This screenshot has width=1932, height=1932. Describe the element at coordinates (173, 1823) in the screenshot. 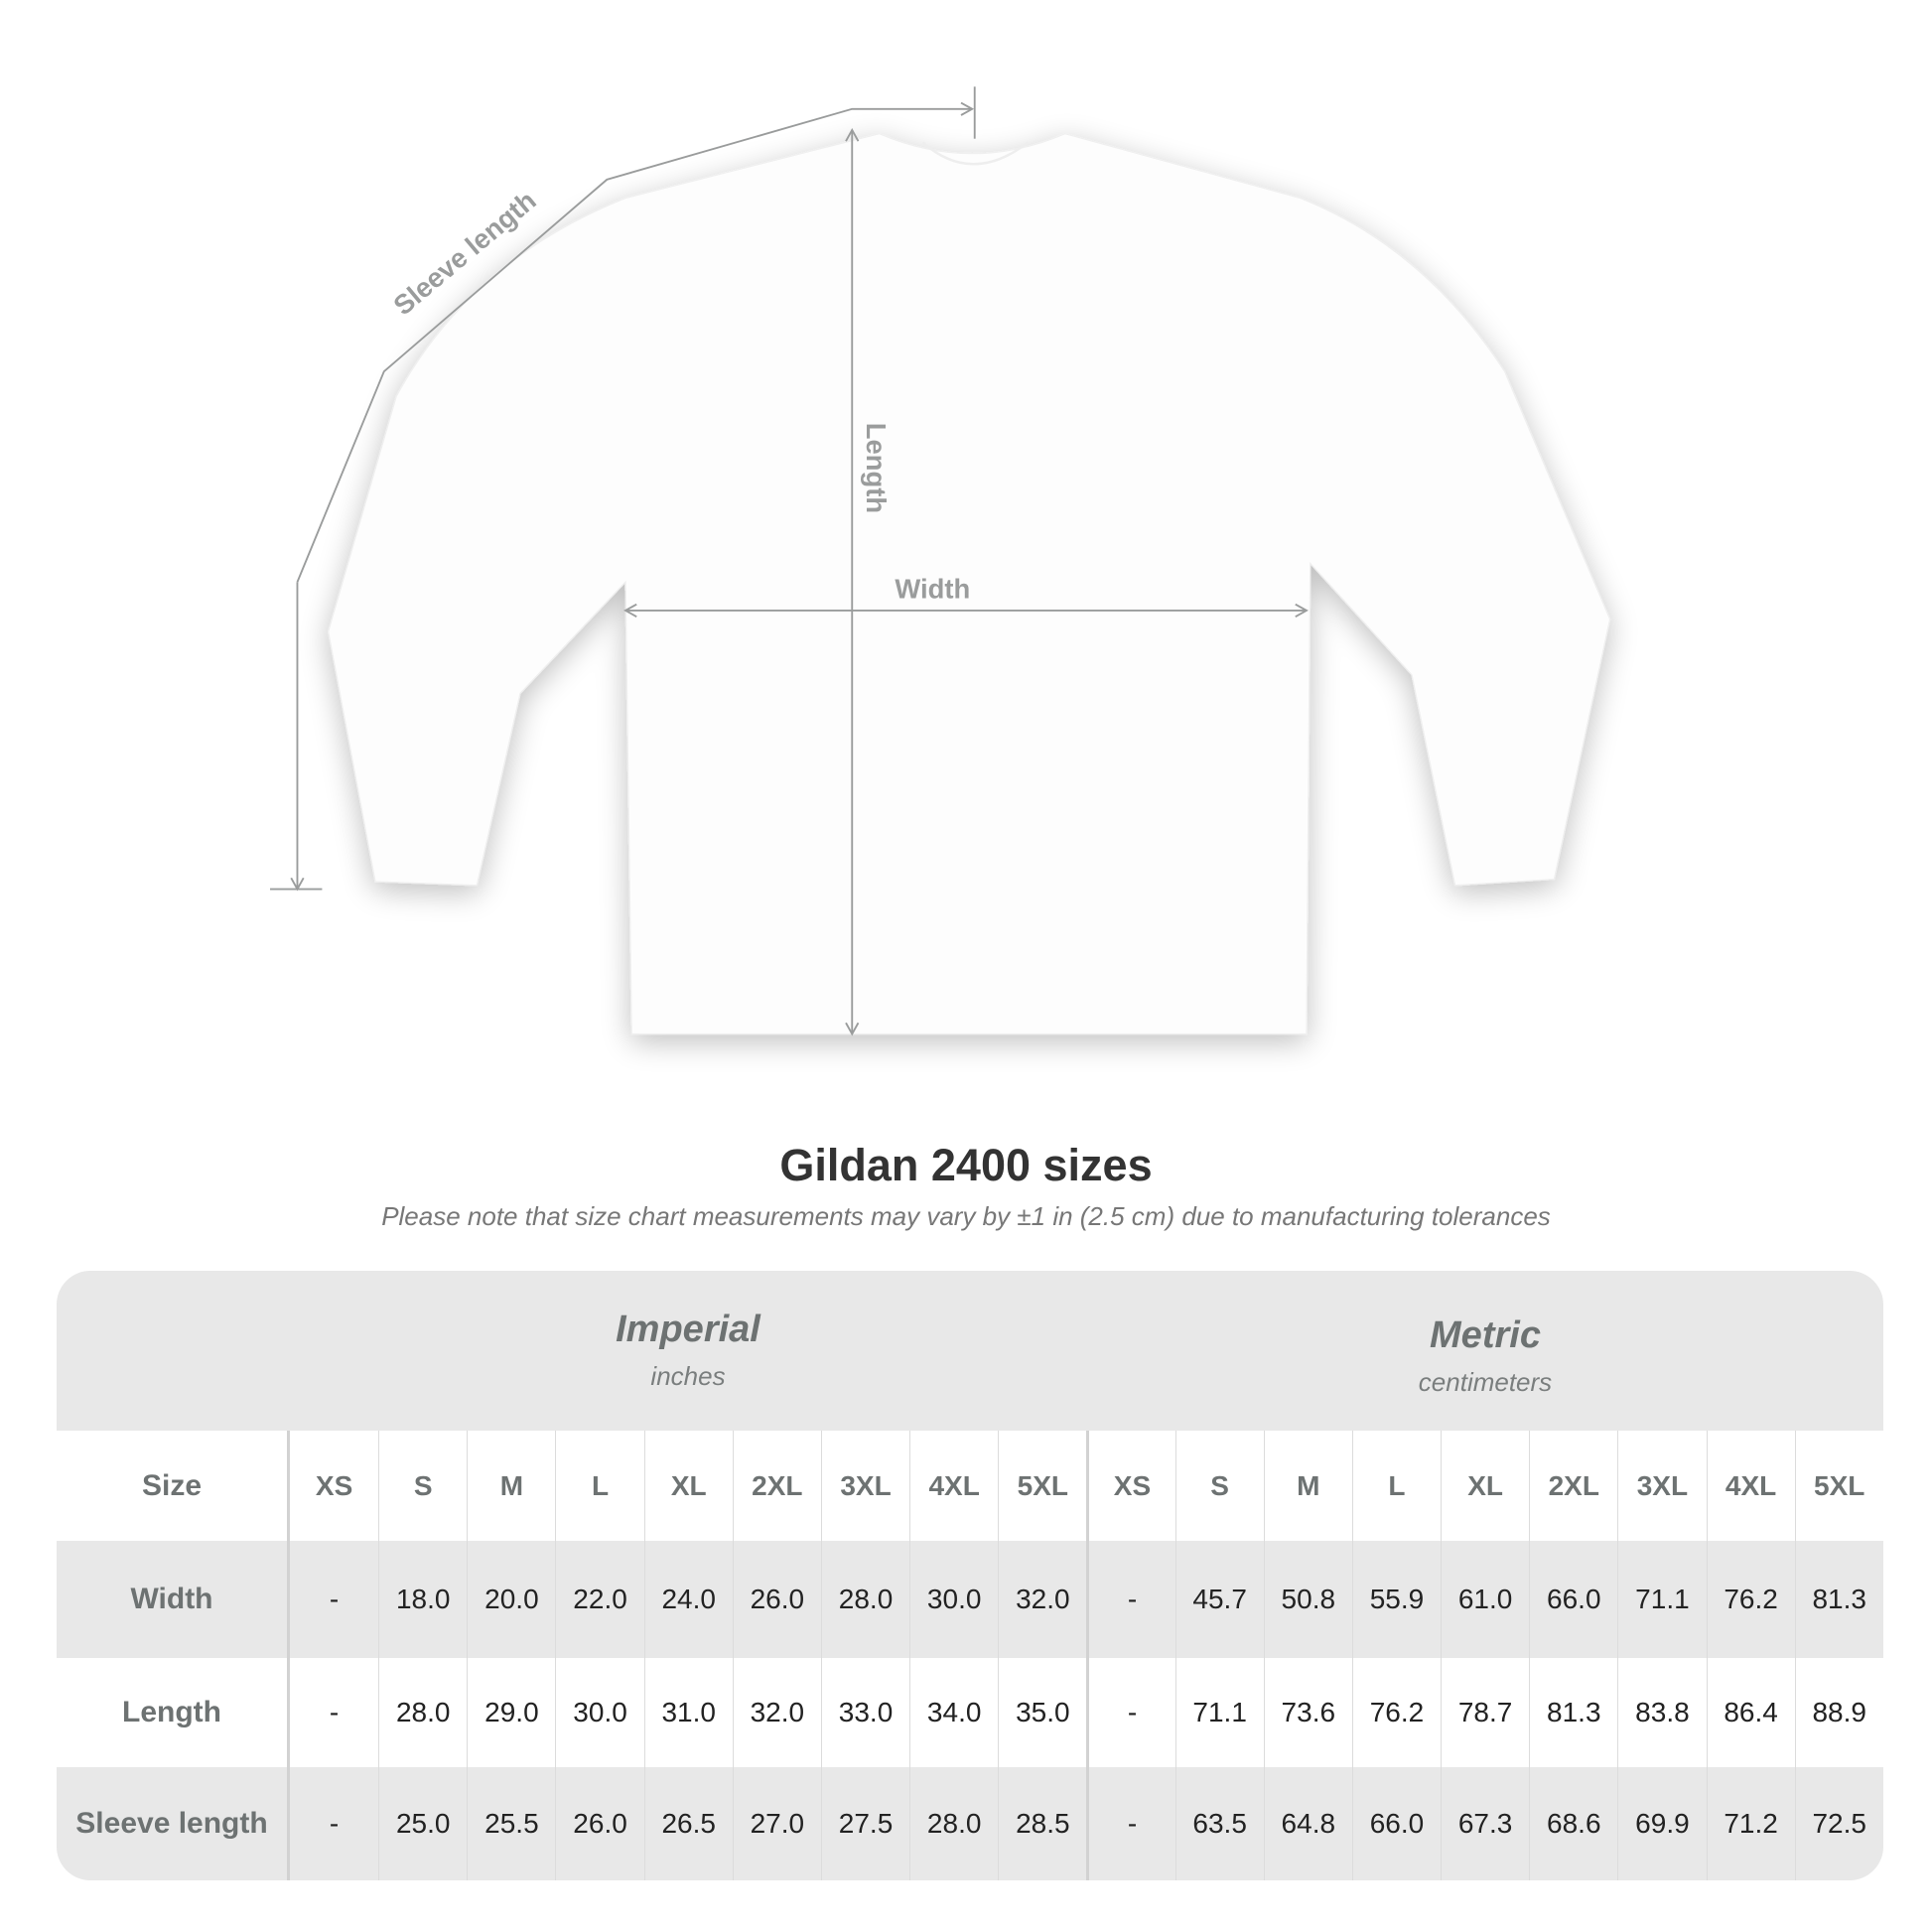

I see `row-label: Sleeve length` at that location.